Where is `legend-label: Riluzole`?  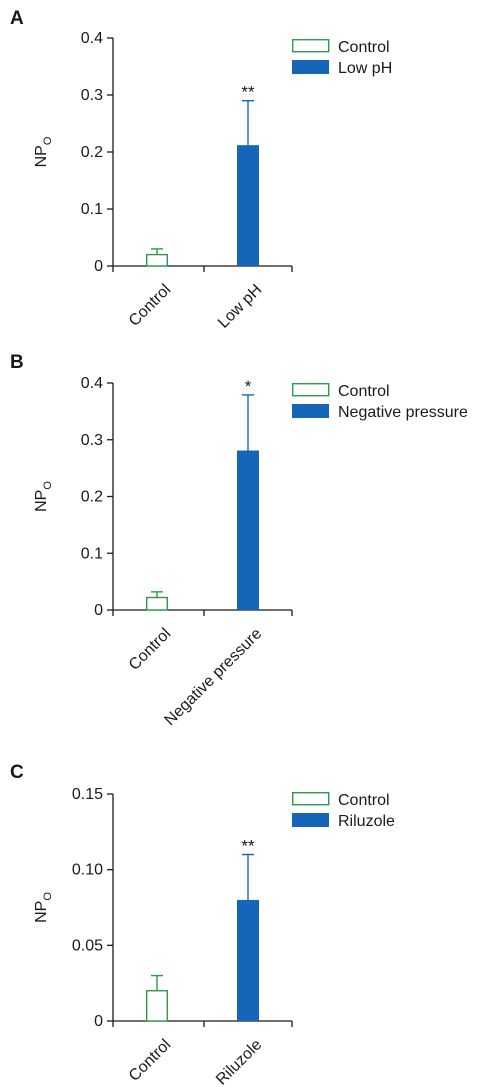 legend-label: Riluzole is located at coordinates (366, 821).